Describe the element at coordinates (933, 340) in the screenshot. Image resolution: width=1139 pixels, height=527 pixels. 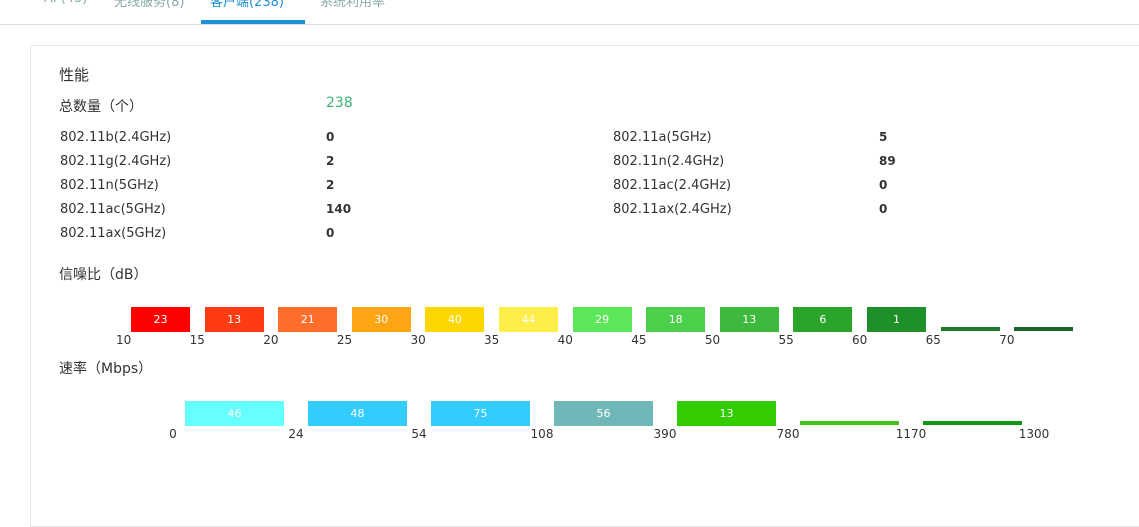
I see `edge-label: 65` at that location.